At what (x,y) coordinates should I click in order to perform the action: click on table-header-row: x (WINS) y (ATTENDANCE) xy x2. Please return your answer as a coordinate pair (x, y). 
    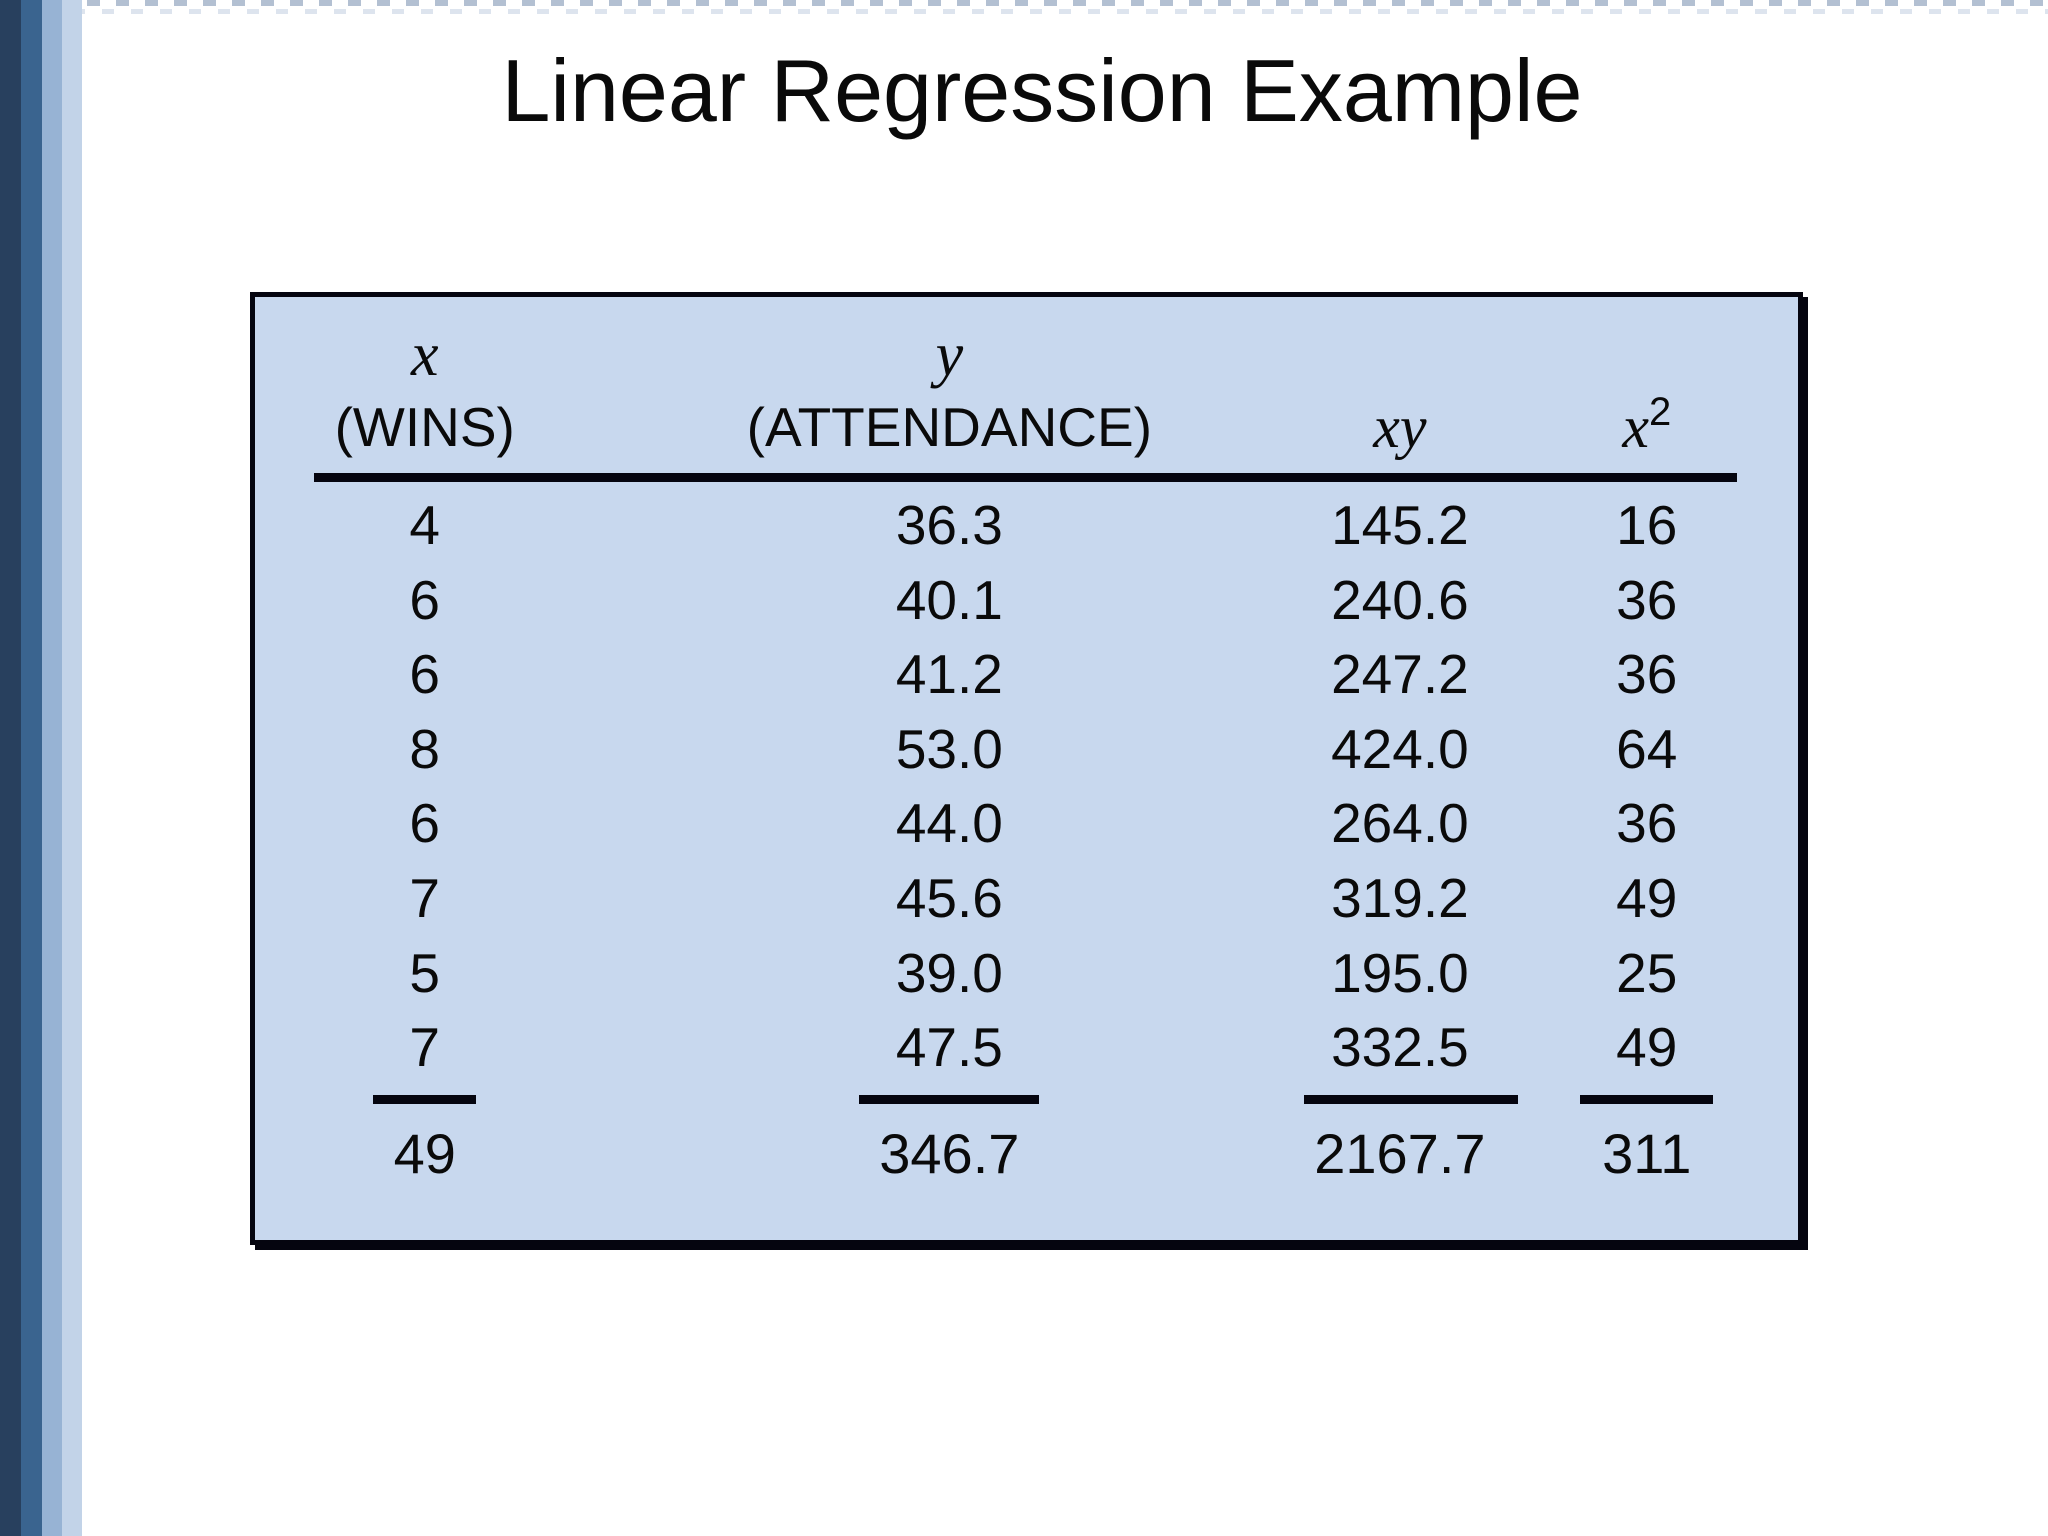
    Looking at the image, I should click on (1026, 380).